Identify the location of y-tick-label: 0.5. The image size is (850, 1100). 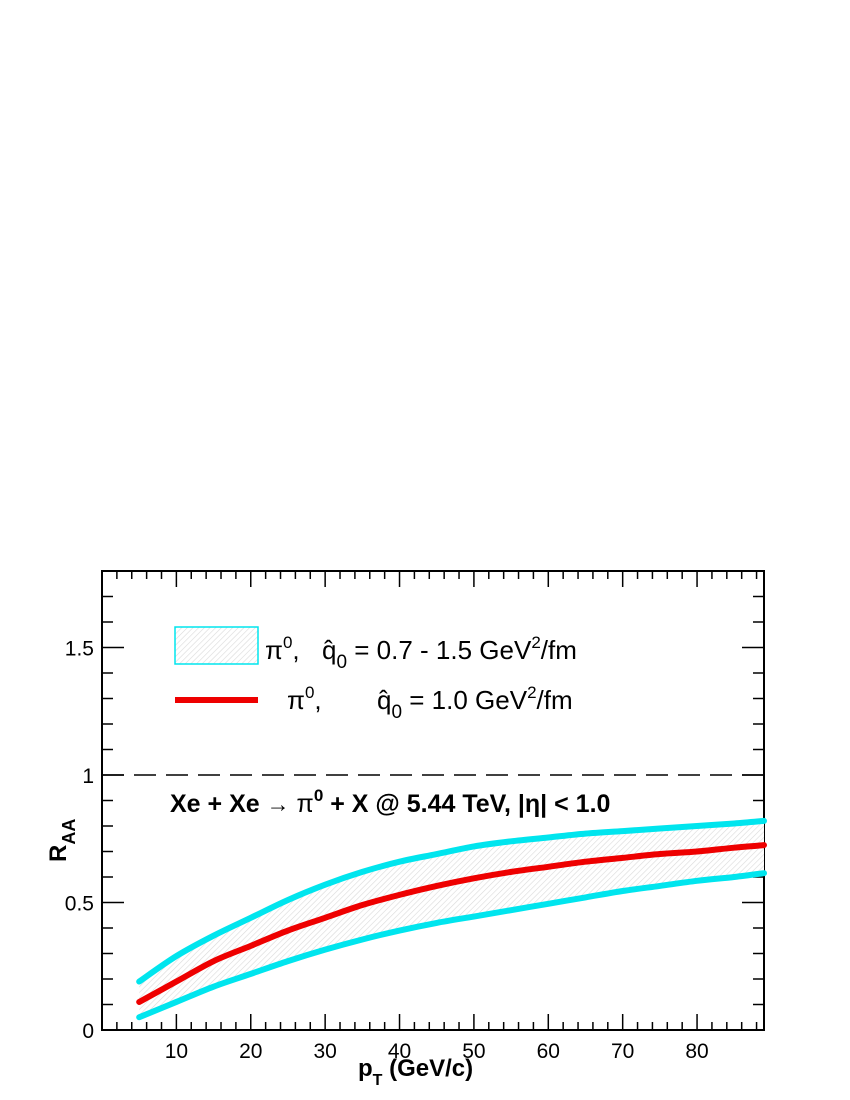
(79, 904).